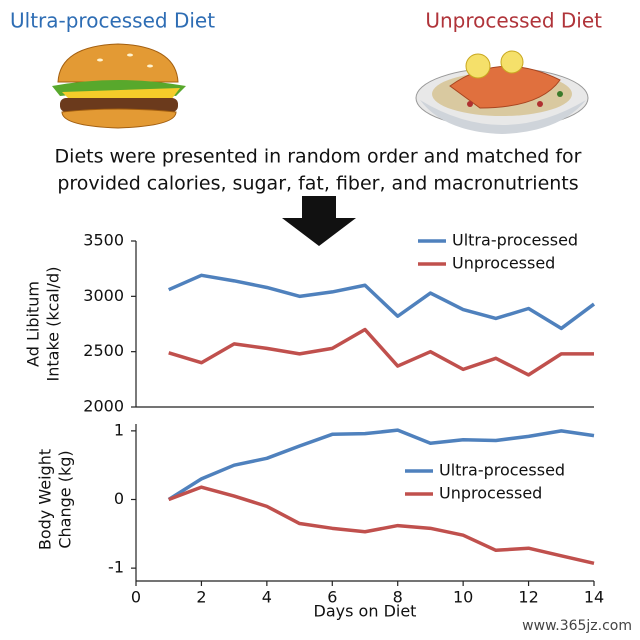 The width and height of the screenshot is (640, 640). Describe the element at coordinates (45, 499) in the screenshot. I see `y-axis-label-line: Body Weight` at that location.